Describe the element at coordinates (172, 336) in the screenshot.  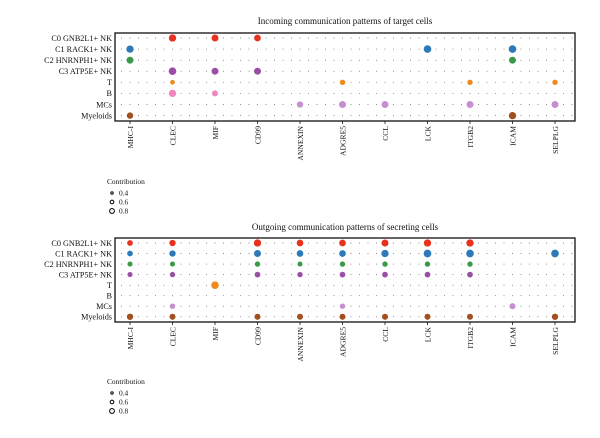
I see `column-label: CLEC` at that location.